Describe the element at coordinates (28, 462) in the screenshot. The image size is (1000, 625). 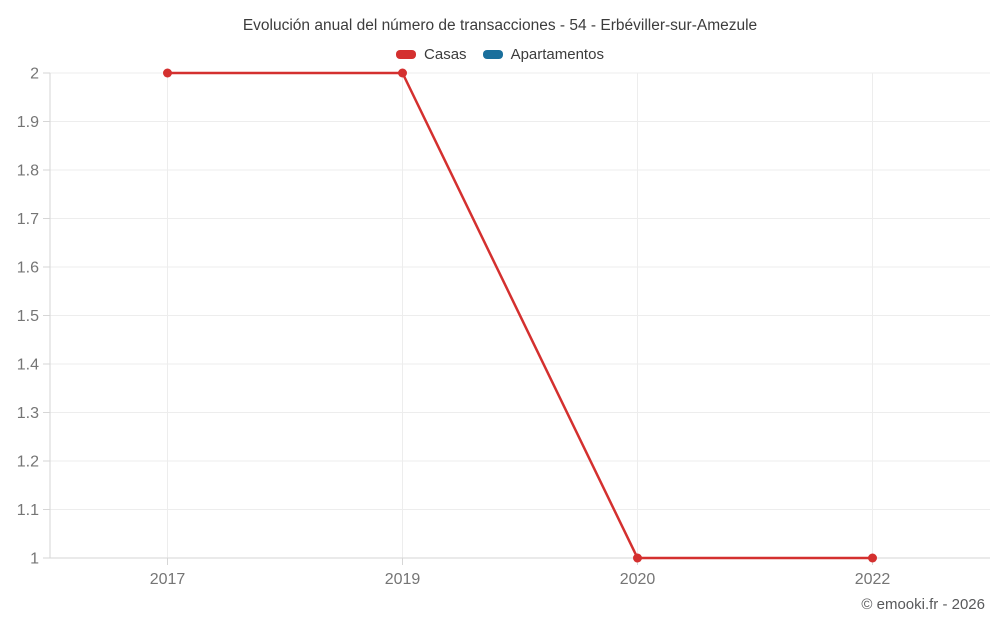
I see `y-axis-label: 1.2` at that location.